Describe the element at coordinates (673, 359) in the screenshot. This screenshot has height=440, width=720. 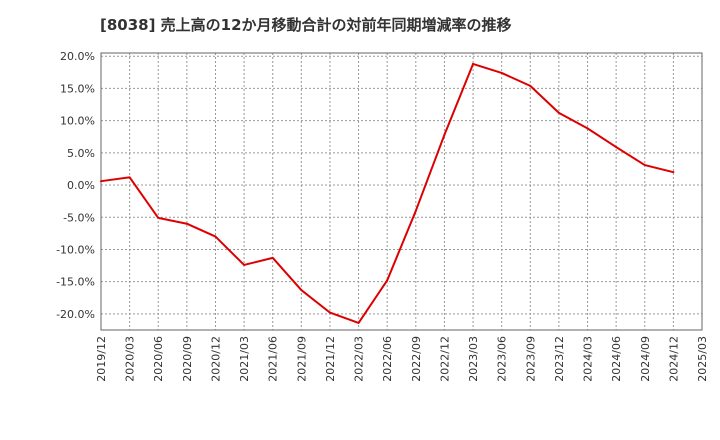
I see `x-tick-label: 2024/12` at that location.